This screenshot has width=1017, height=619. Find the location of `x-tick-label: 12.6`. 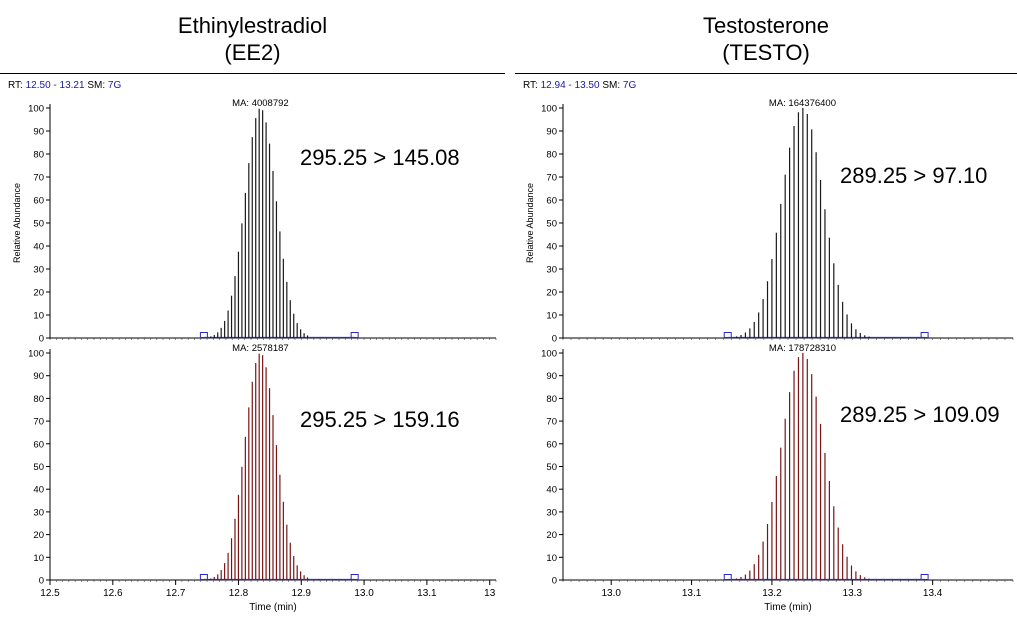

x-tick-label: 12.6 is located at coordinates (113, 593).